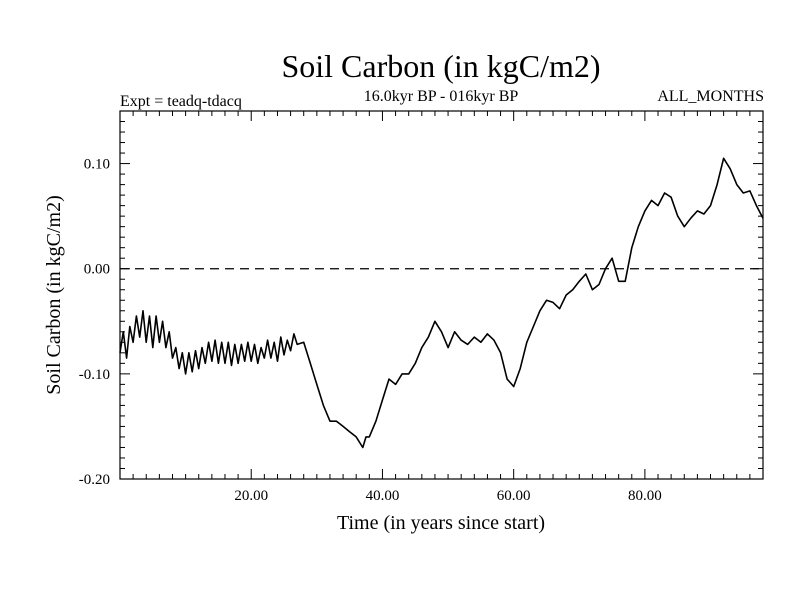 The image size is (800, 605). What do you see at coordinates (94, 480) in the screenshot?
I see `y-tick-label: -0.20` at bounding box center [94, 480].